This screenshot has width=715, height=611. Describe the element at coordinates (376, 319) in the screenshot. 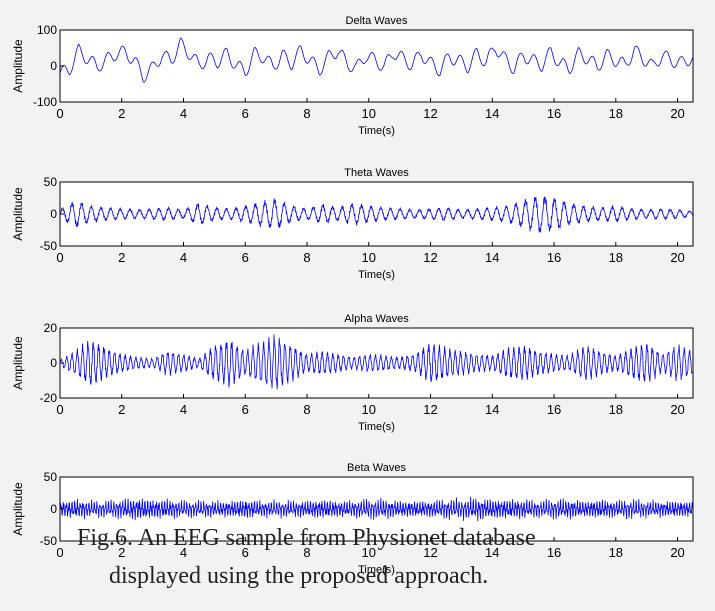

I see `chart-title: Alpha Waves` at that location.